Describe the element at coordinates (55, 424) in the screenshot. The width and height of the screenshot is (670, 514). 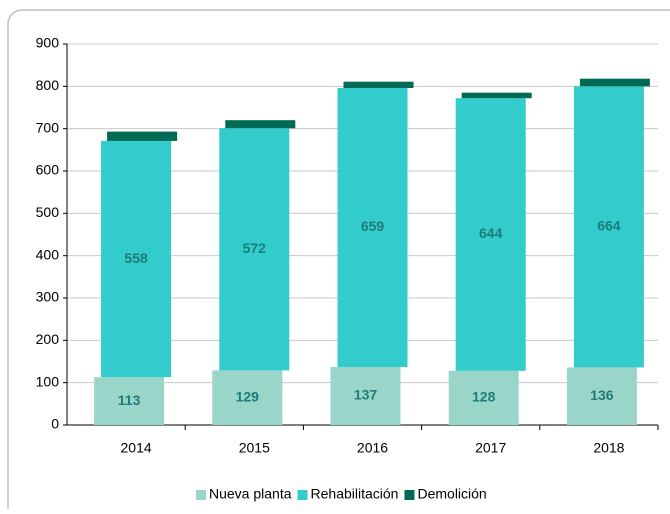
I see `y-tick-label: 0` at that location.